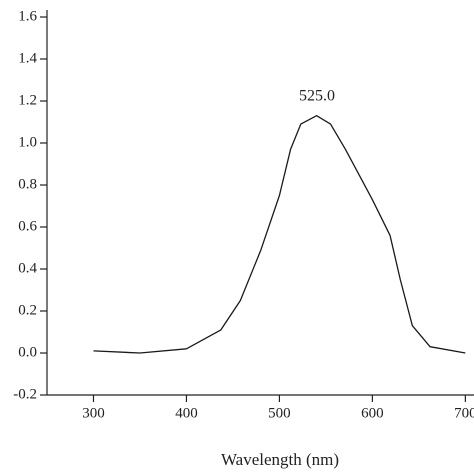 The height and width of the screenshot is (474, 474). Describe the element at coordinates (27, 184) in the screenshot. I see `y-tick-label: 0.8` at that location.